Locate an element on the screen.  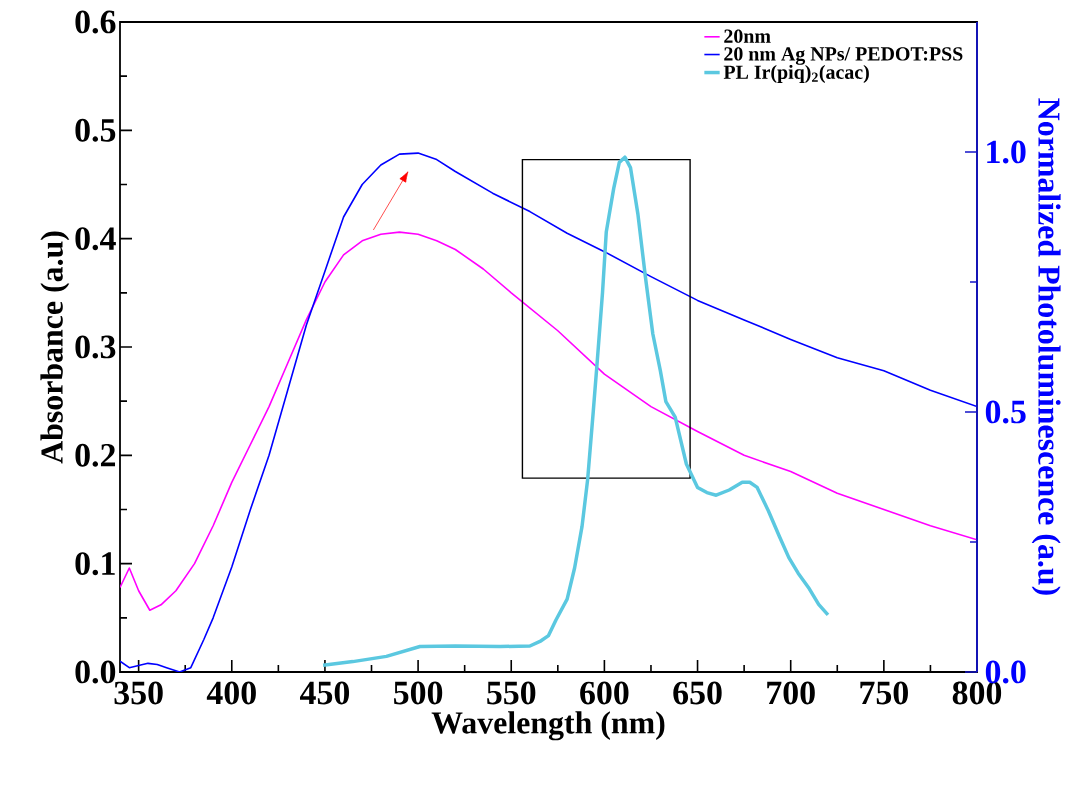
y-tick-label: 0.1 is located at coordinates (95, 564).